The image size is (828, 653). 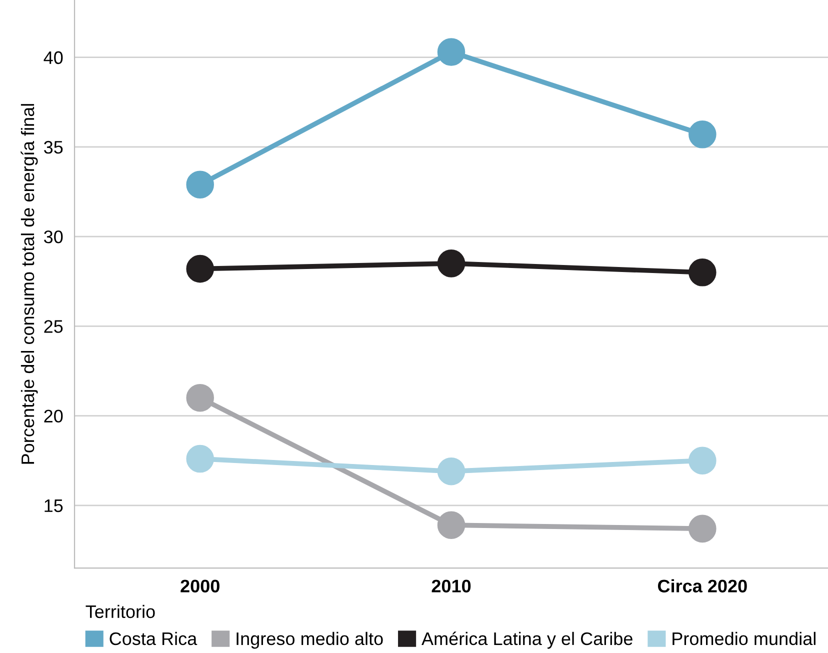 What do you see at coordinates (702, 585) in the screenshot?
I see `x-tick-label: Circa 2020` at bounding box center [702, 585].